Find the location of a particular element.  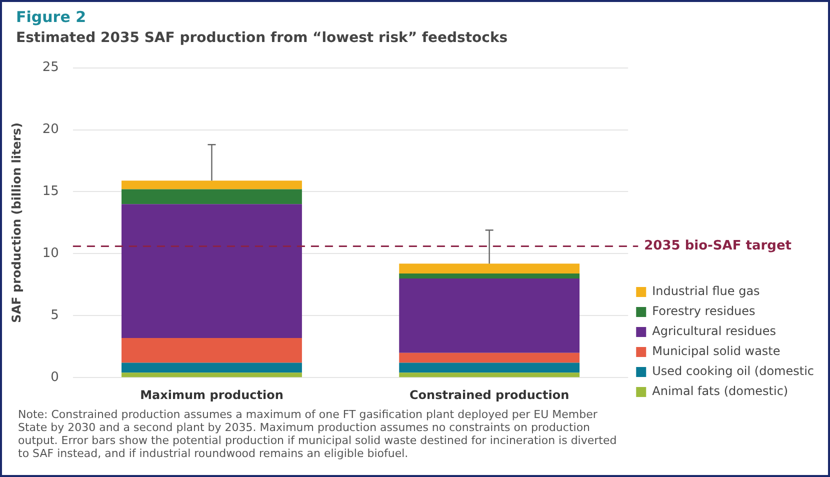

legend-label: Industrial flue gas is located at coordinates (706, 291).